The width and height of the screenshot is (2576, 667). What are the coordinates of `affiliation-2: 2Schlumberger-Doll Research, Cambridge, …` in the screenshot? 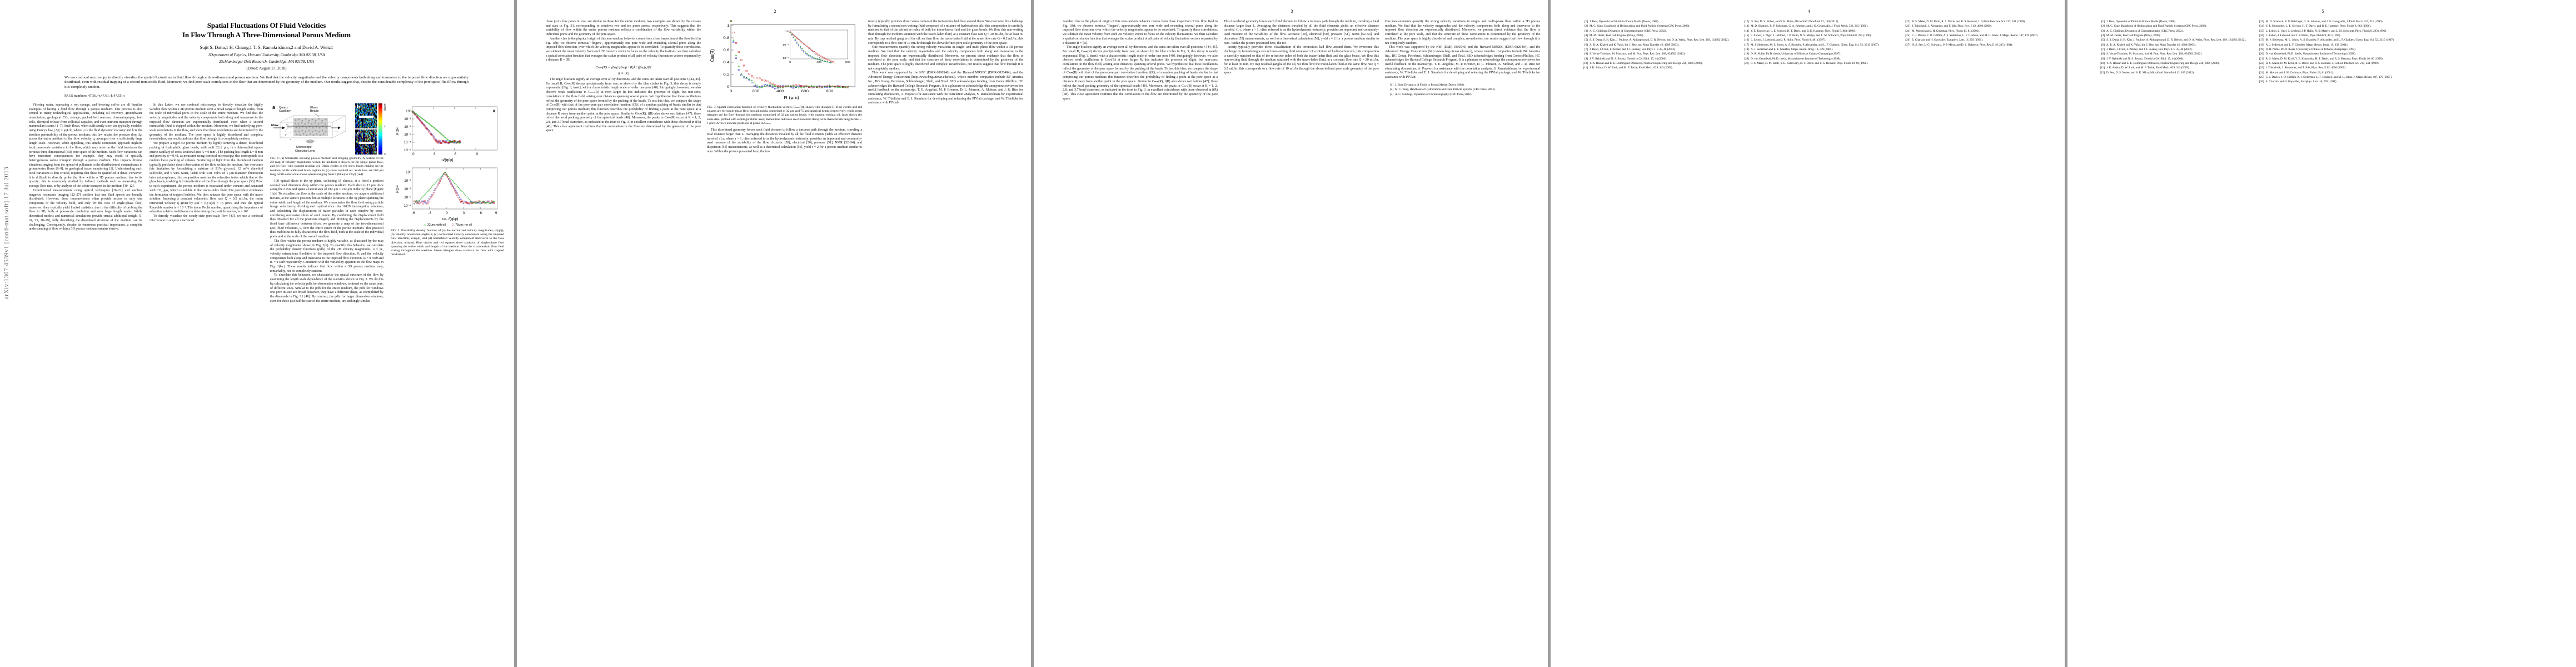 It's located at (266, 61).